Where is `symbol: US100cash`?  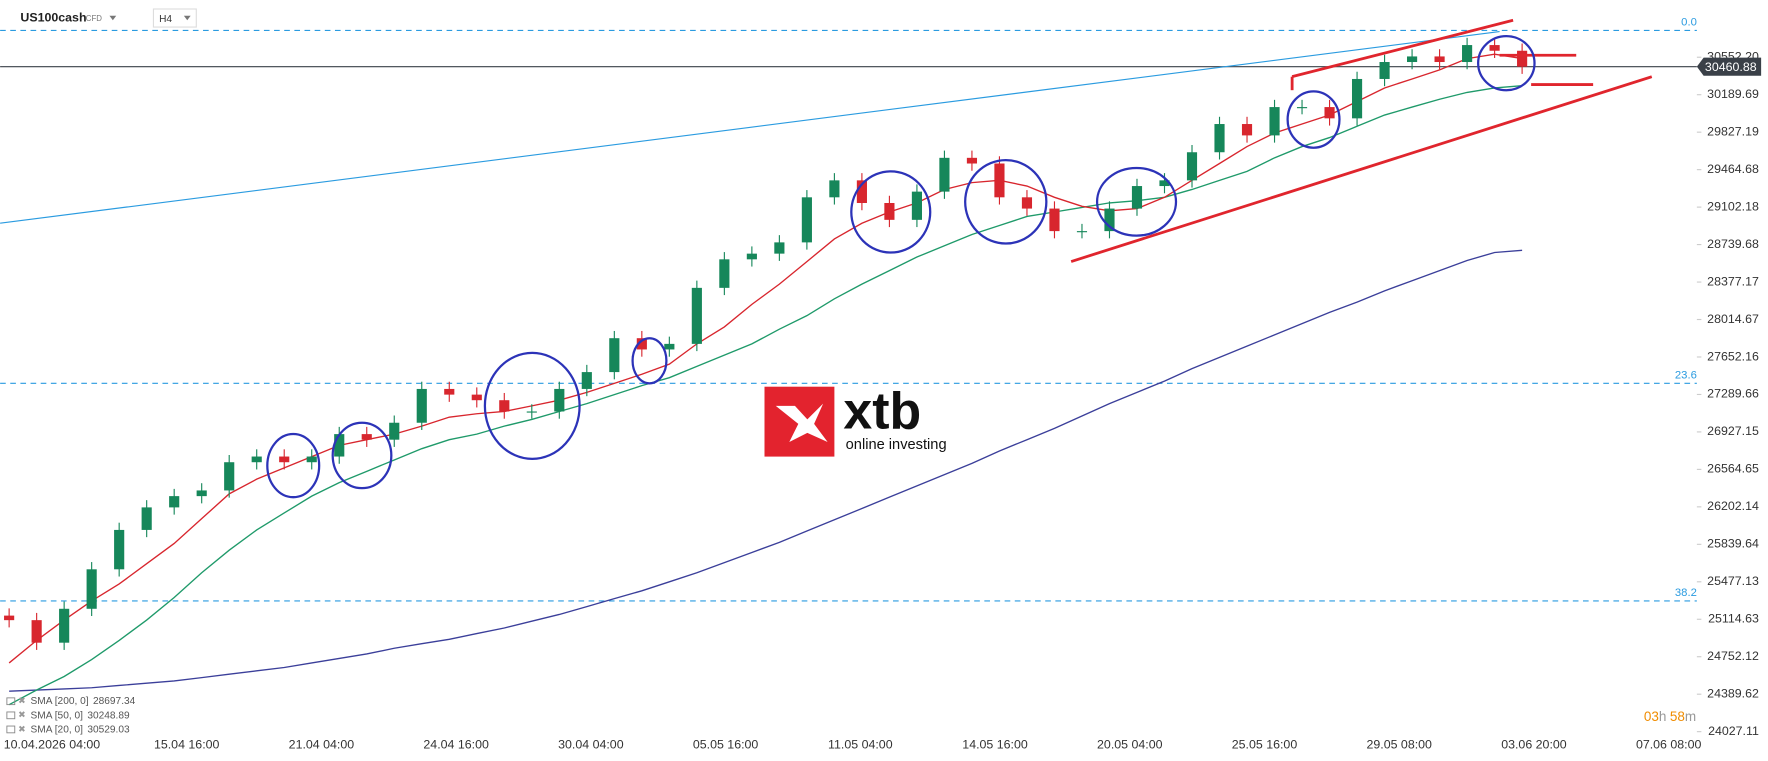 symbol: US100cash is located at coordinates (53, 17).